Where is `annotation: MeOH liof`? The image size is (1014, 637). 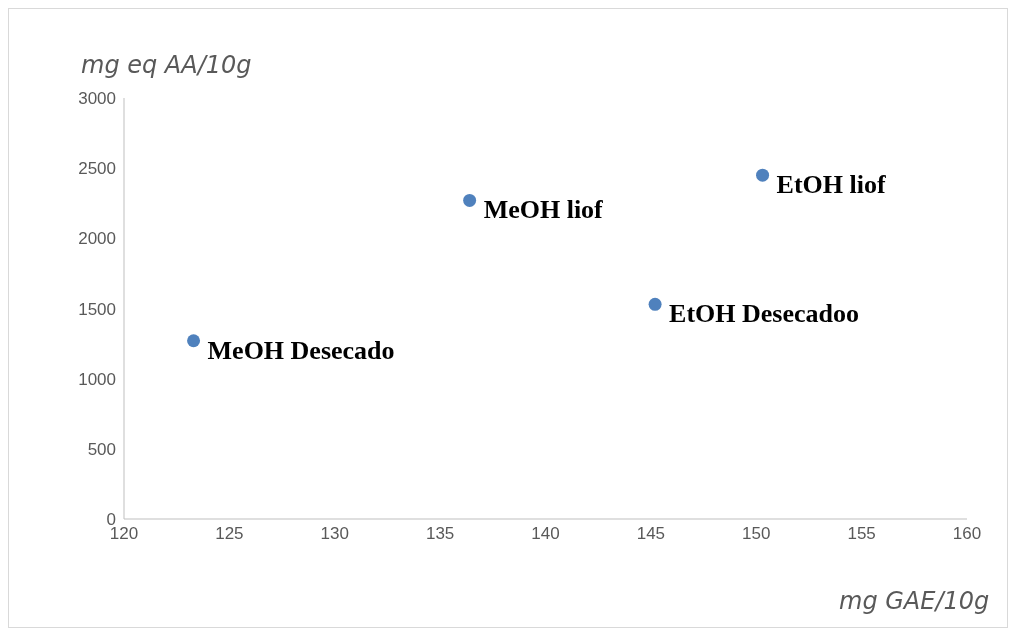 annotation: MeOH liof is located at coordinates (543, 210).